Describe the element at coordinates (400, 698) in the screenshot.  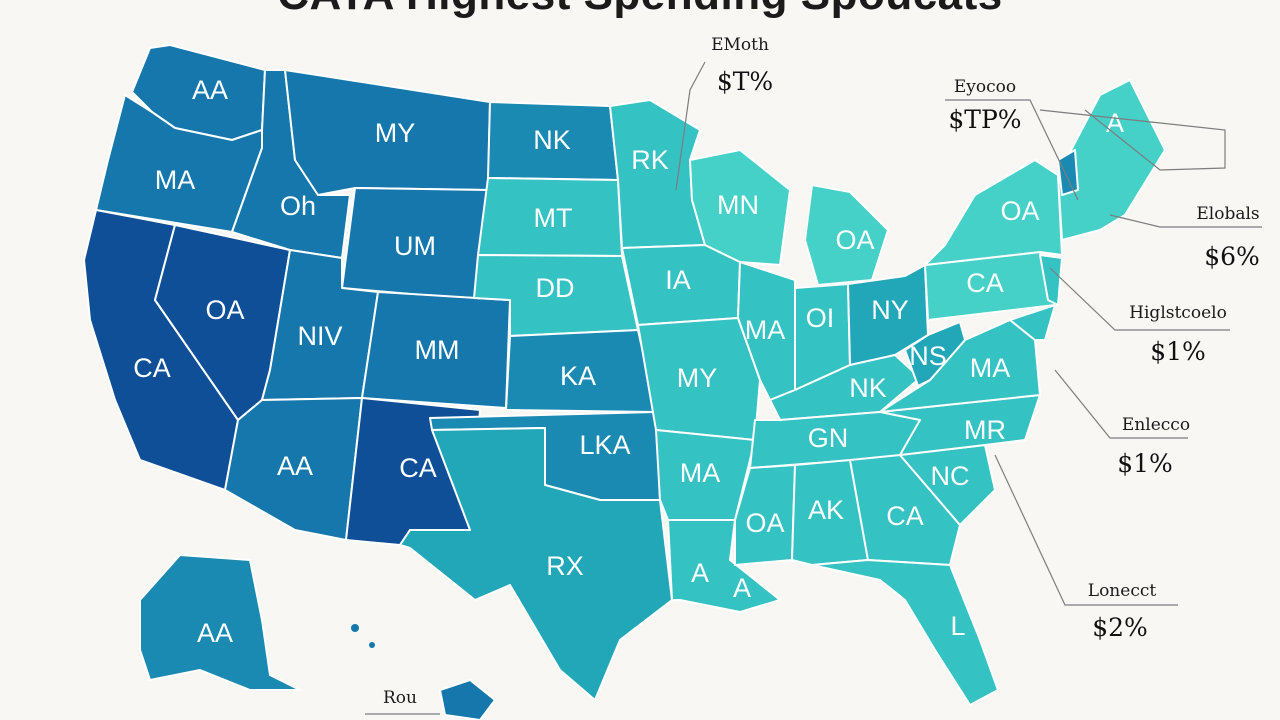
I see `hawaii-label: Rou` at that location.